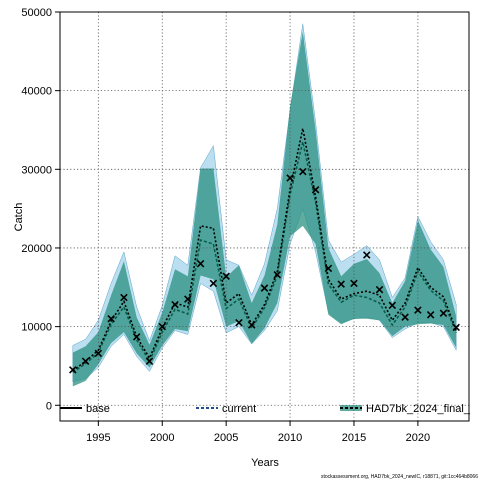 The width and height of the screenshot is (480, 480). Describe the element at coordinates (418, 409) in the screenshot. I see `legend-label: HAD7bk_2024_final_` at that location.